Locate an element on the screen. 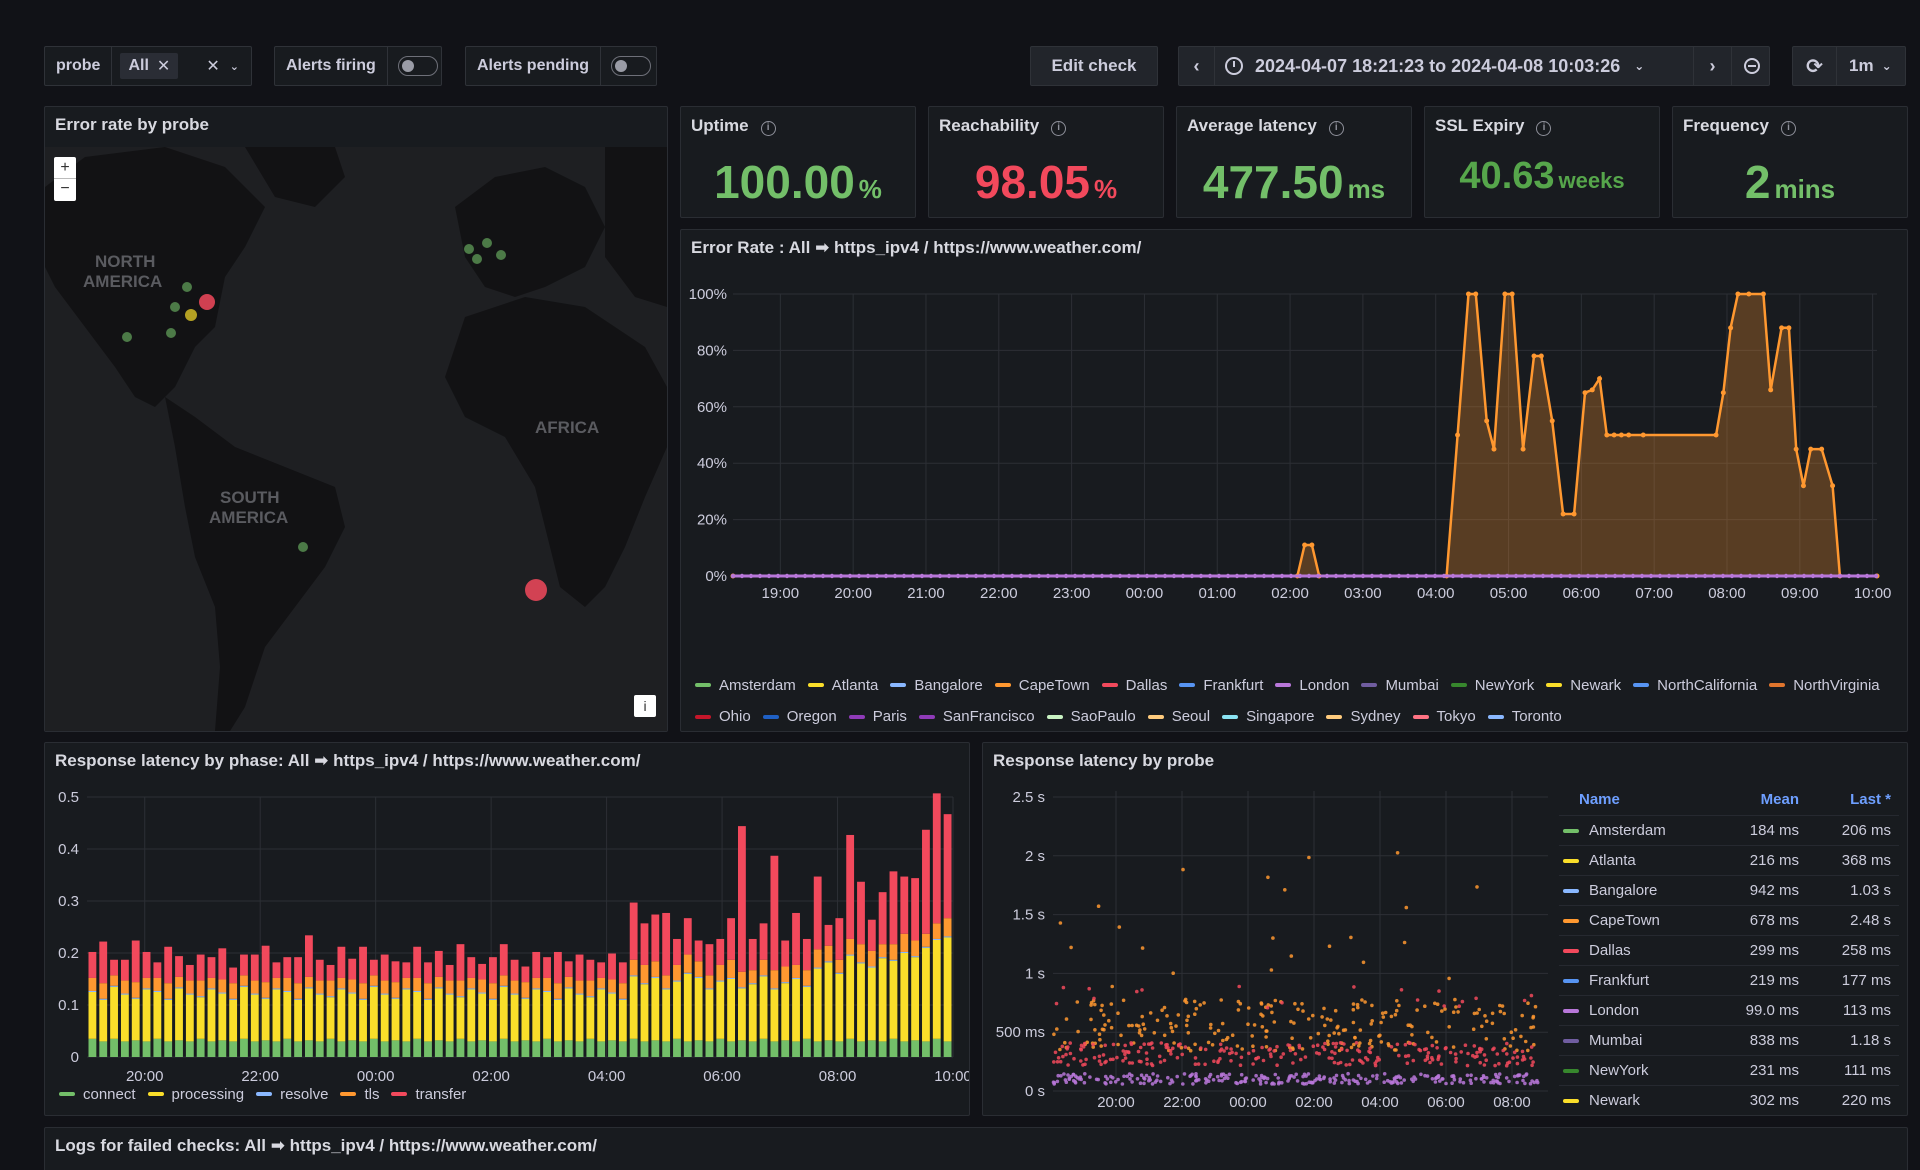  zoom-out-button is located at coordinates (1751, 66).